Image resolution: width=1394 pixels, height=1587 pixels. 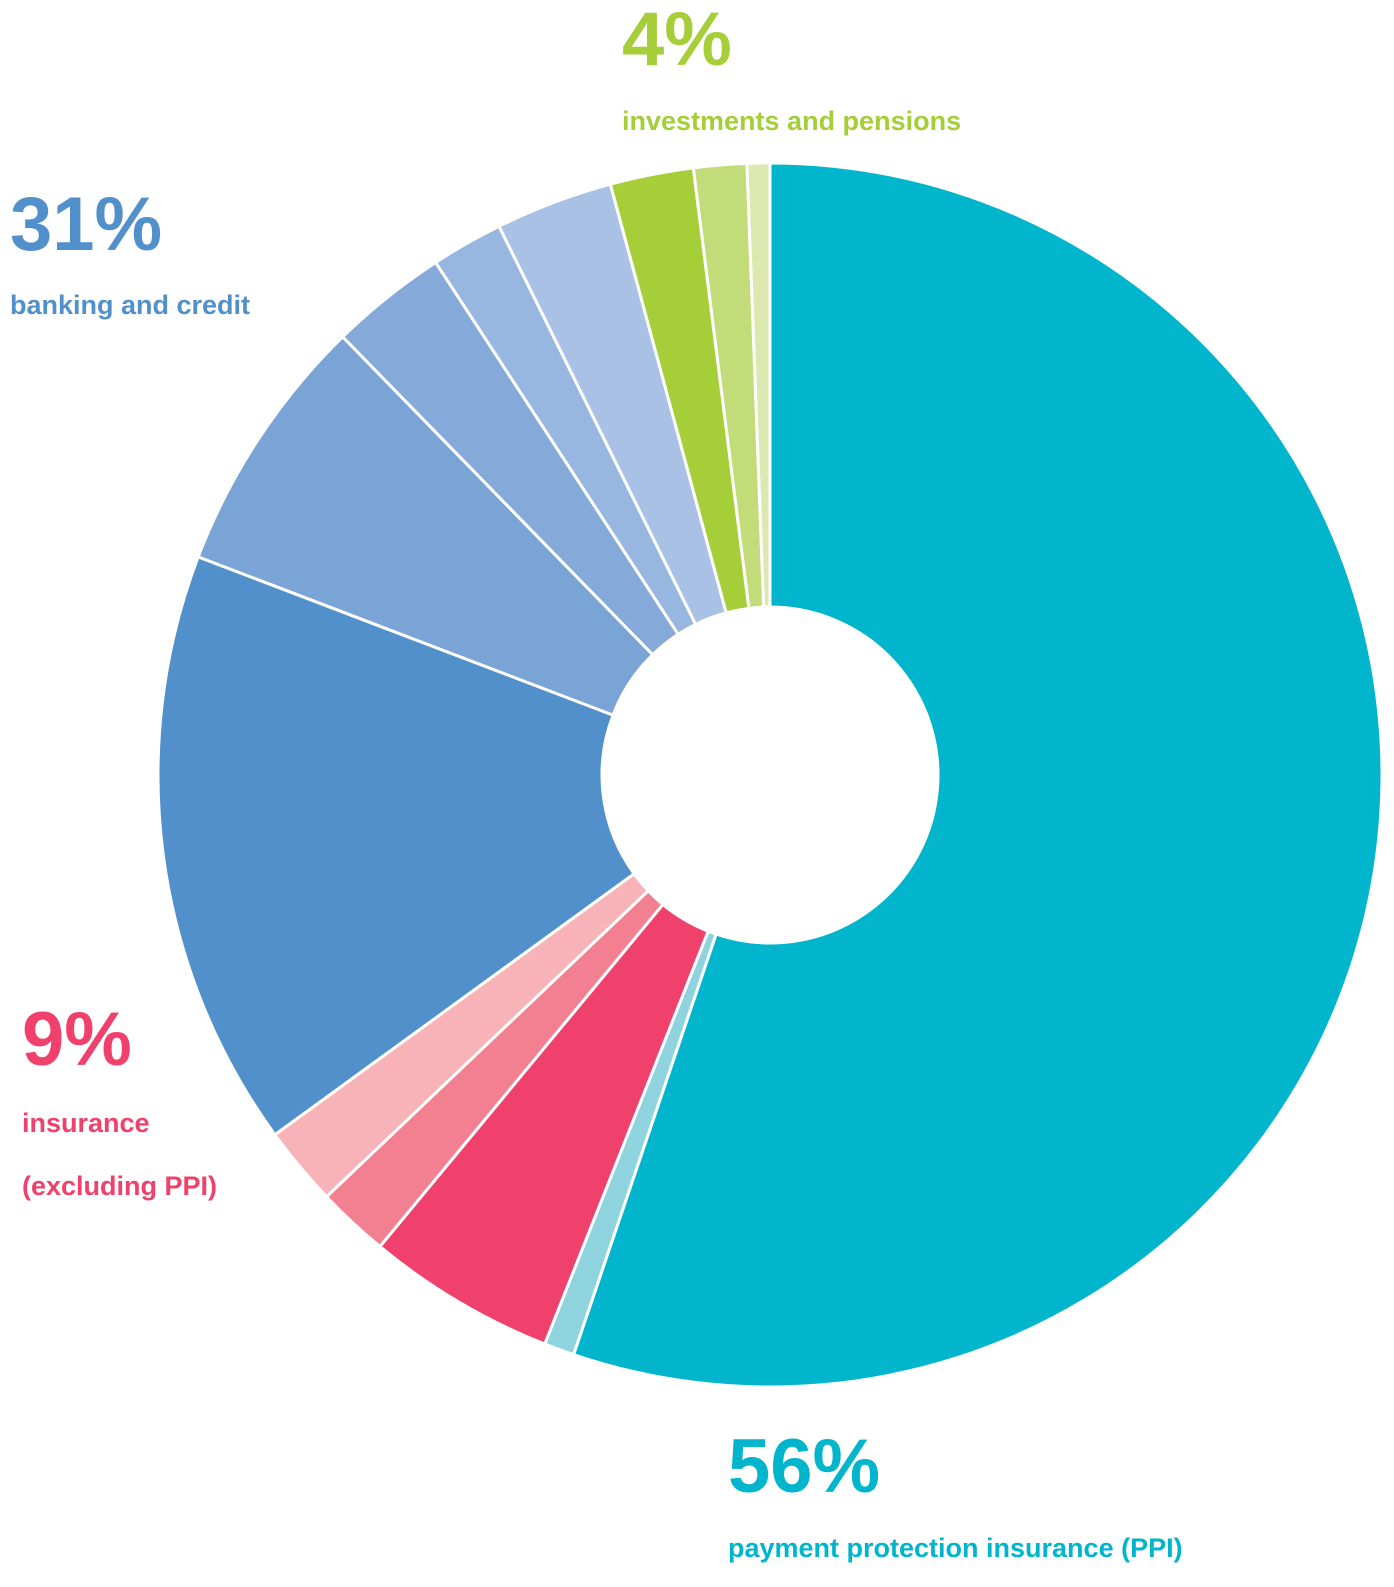 I want to click on group-percent: 4%, so click(x=677, y=41).